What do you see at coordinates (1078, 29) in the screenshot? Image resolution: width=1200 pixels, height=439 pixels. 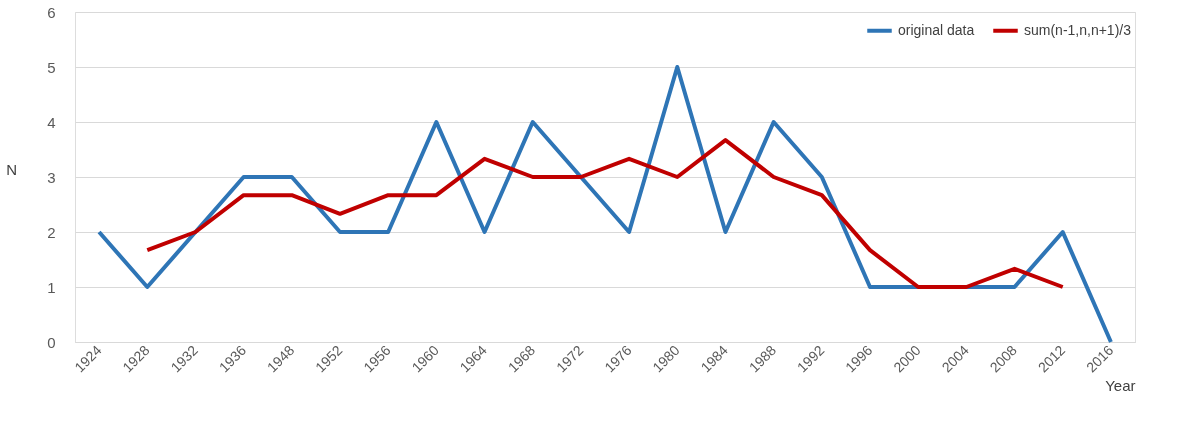 I see `legend-label: sum(n-1,n,n+1)/3` at bounding box center [1078, 29].